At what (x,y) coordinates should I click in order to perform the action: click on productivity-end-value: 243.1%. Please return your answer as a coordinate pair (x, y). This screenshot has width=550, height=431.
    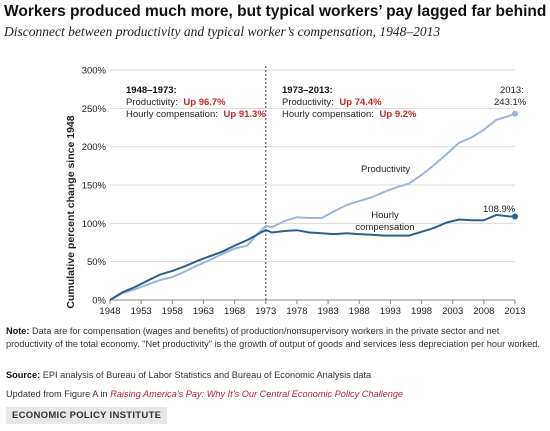
    Looking at the image, I should click on (510, 102).